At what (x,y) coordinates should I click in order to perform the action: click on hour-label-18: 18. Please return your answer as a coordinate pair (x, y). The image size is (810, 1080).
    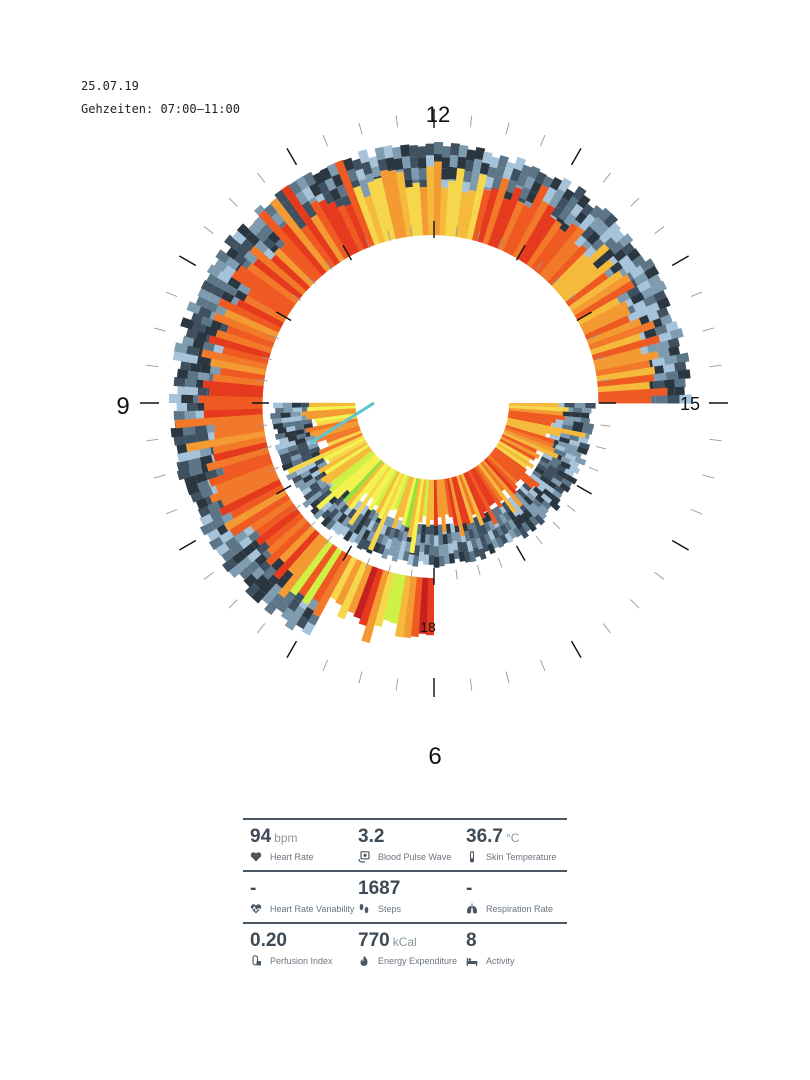
    Looking at the image, I should click on (428, 627).